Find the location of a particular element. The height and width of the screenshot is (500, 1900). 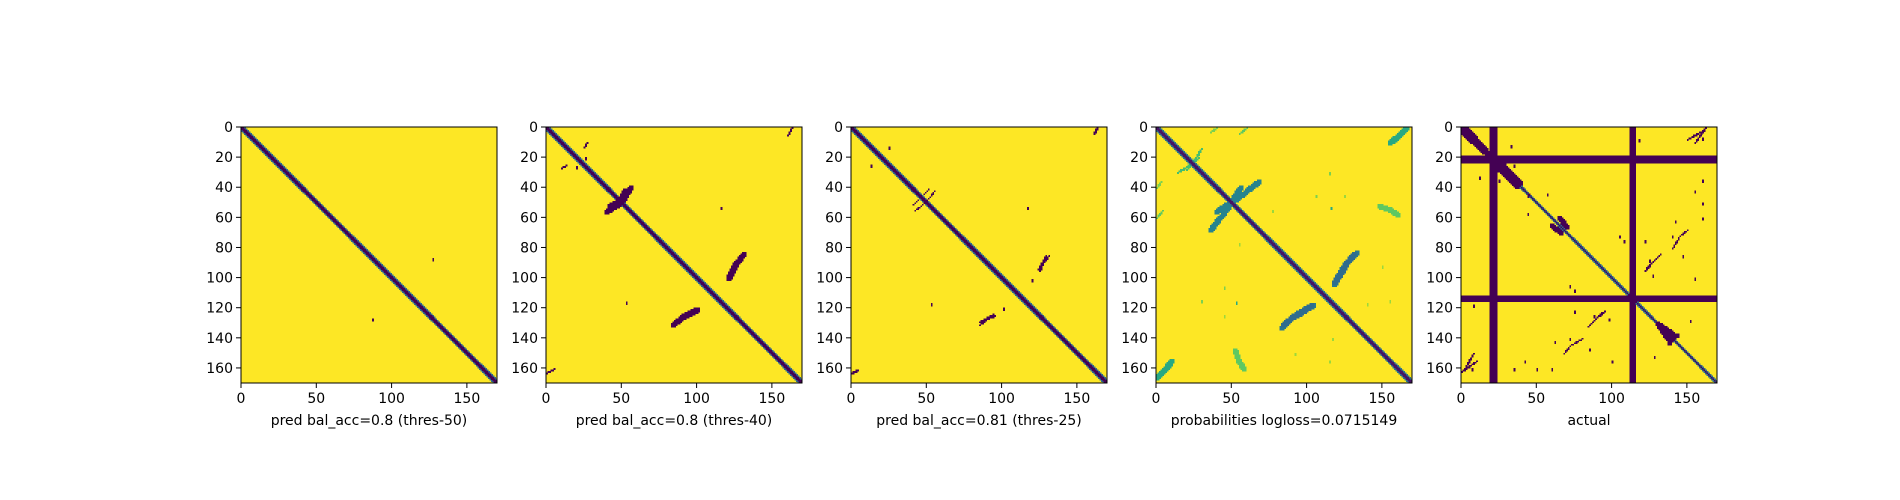

y-tick-label: 20 is located at coordinates (1444, 158).